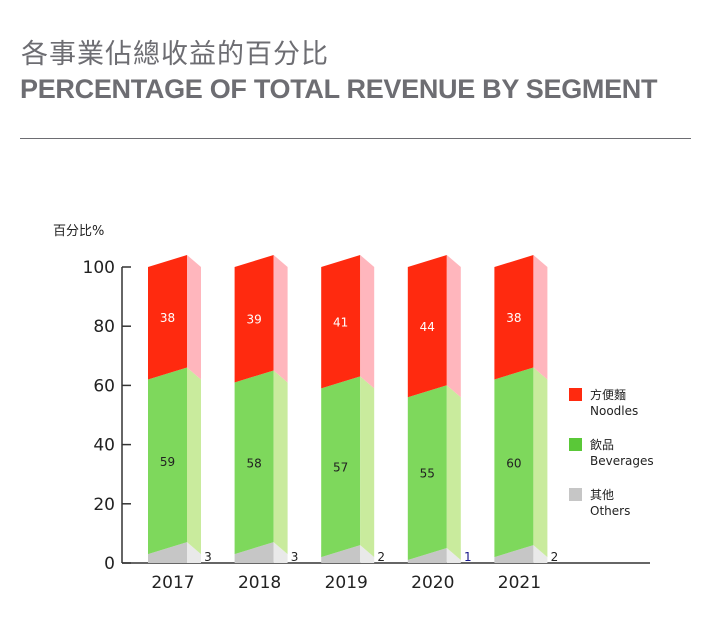 This screenshot has height=621, width=728. I want to click on y-tick-label: 0, so click(109, 564).